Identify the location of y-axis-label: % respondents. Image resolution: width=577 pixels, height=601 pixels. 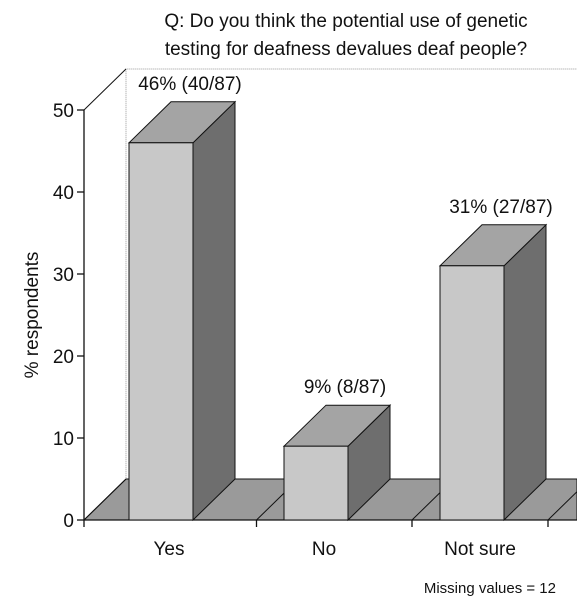
(32, 315).